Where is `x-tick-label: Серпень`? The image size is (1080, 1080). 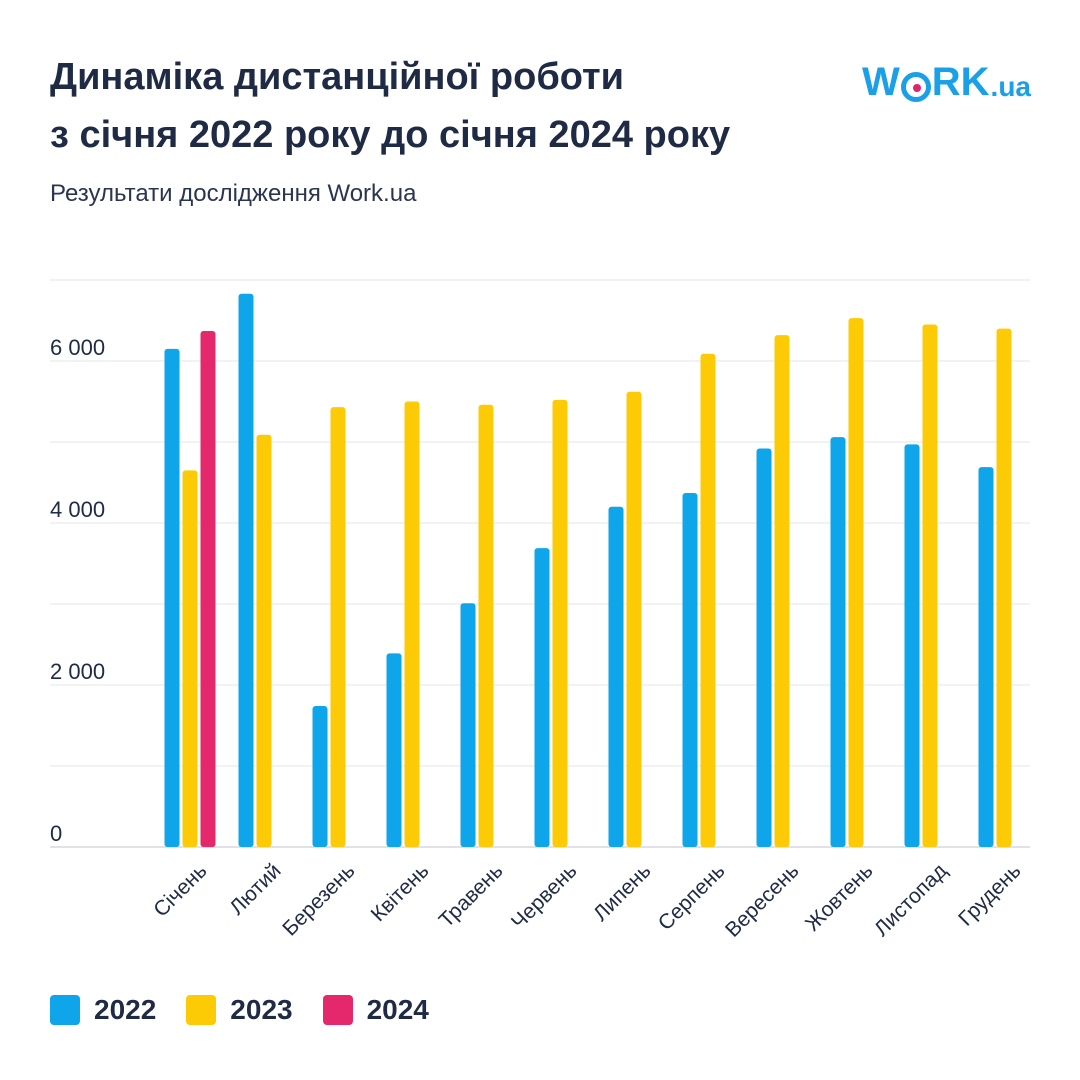 x-tick-label: Серпень is located at coordinates (692, 897).